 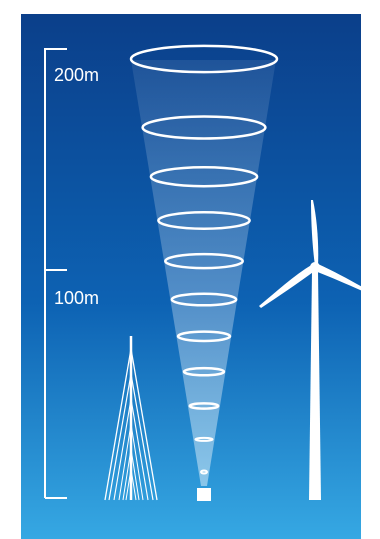 What do you see at coordinates (315, 233) in the screenshot?
I see `turbine-blade-up` at bounding box center [315, 233].